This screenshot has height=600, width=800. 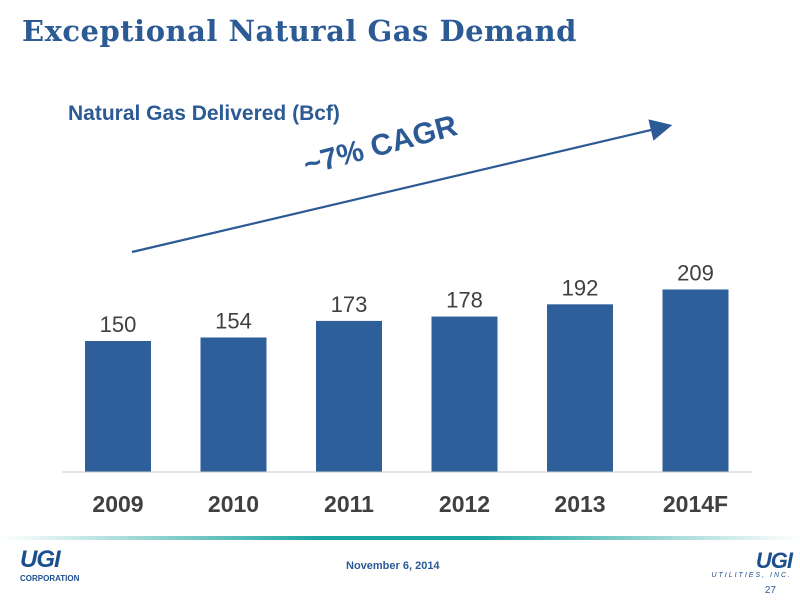 I want to click on slide-title: Exceptional Natural Gas Demand, so click(x=299, y=31).